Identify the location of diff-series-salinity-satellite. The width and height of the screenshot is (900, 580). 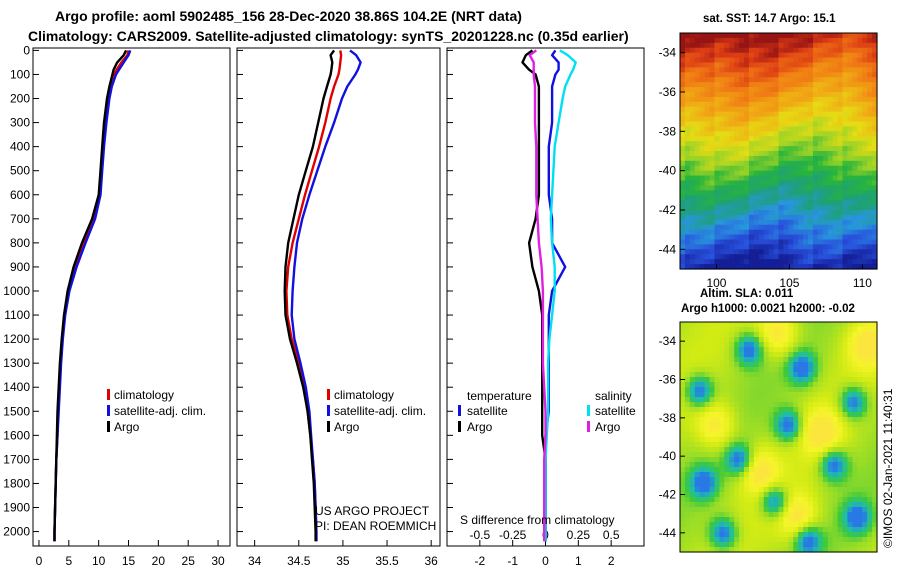
(560, 295).